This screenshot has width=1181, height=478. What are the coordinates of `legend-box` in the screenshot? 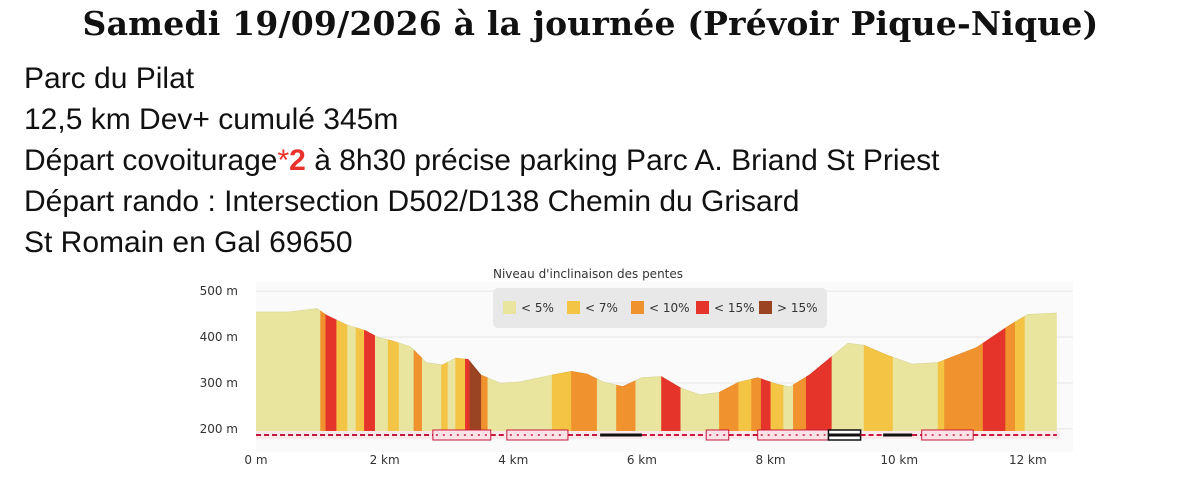 It's located at (660, 308).